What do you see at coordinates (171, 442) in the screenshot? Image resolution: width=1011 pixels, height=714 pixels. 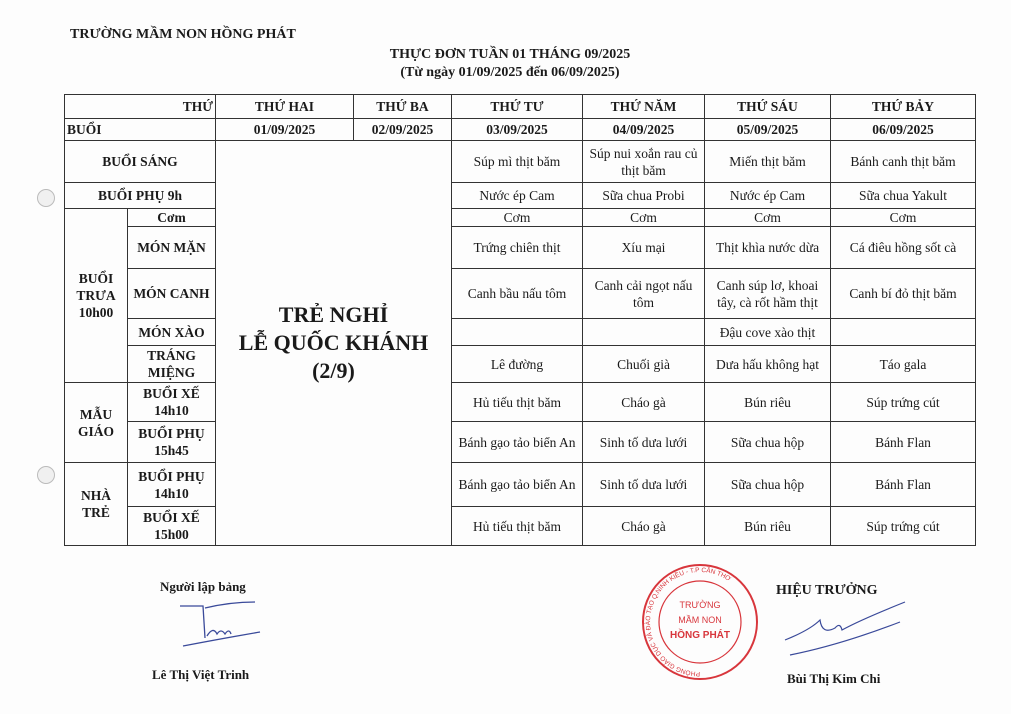 I see `row-label: BUỔI PHỤ 15h45` at bounding box center [171, 442].